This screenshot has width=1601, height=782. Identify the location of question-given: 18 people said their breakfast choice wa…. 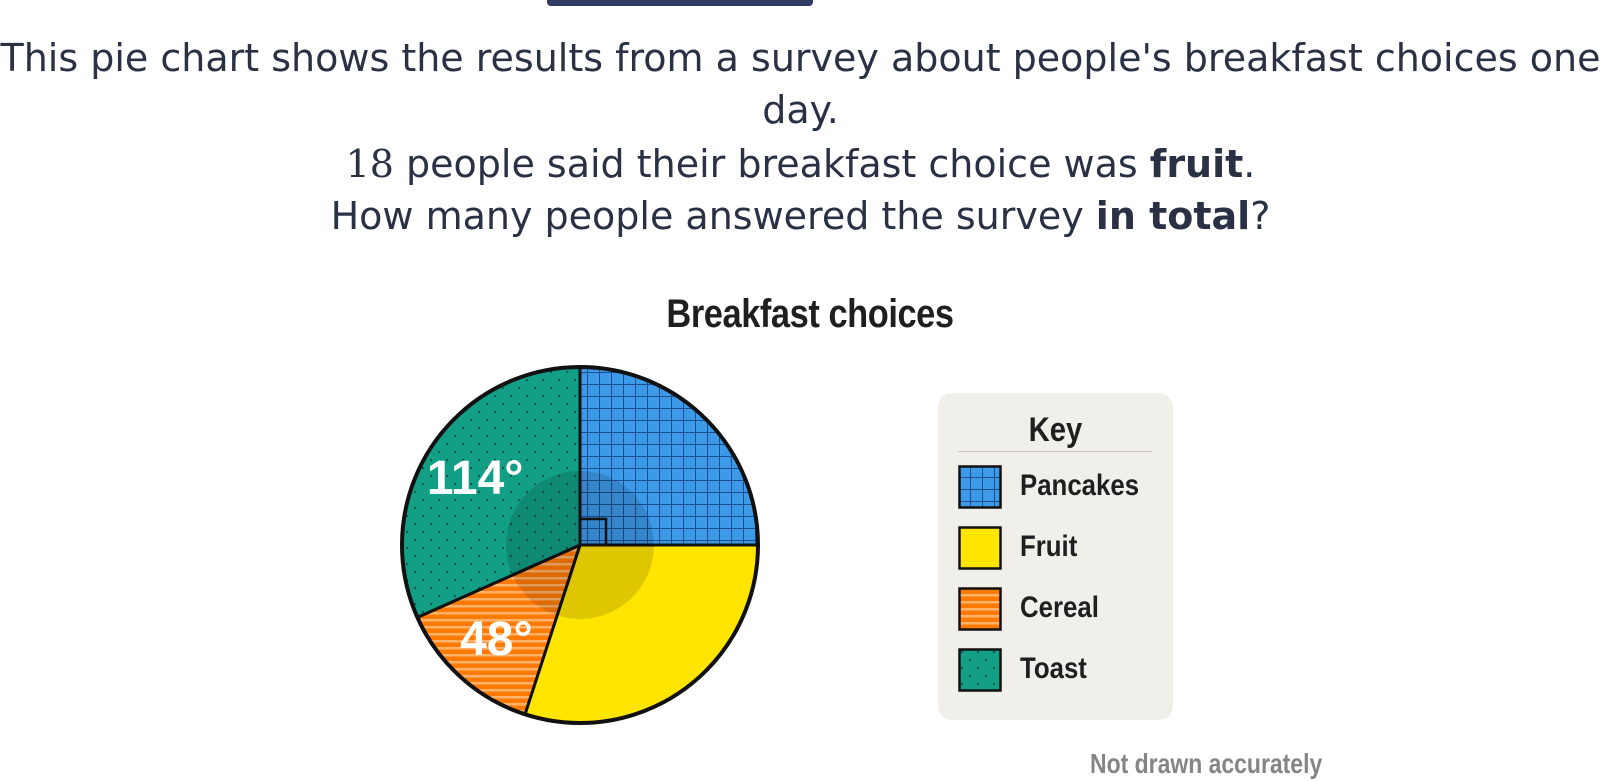
(800, 164).